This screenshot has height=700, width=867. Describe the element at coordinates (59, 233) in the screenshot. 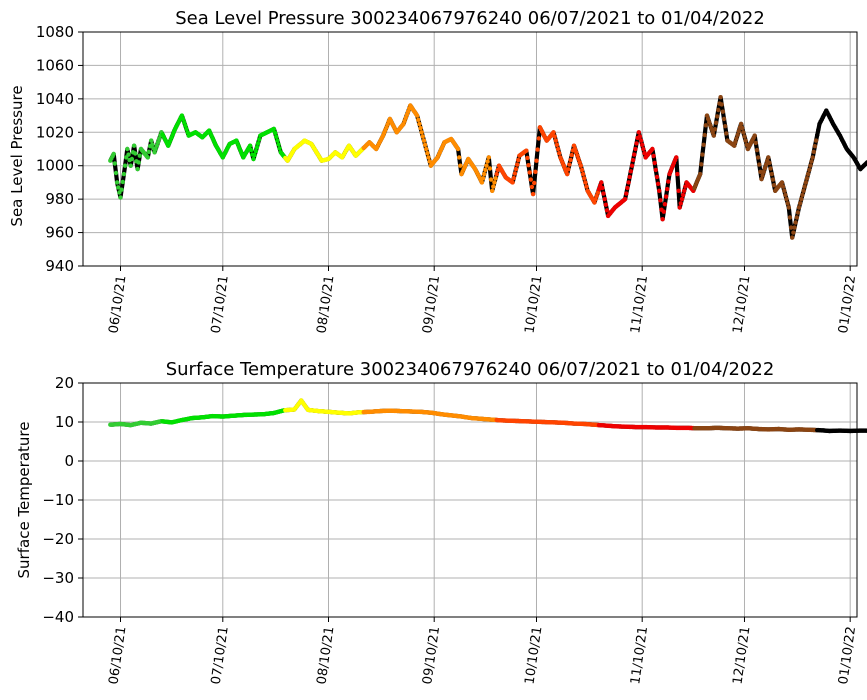

I see `pressure-ytick-label: 960` at that location.